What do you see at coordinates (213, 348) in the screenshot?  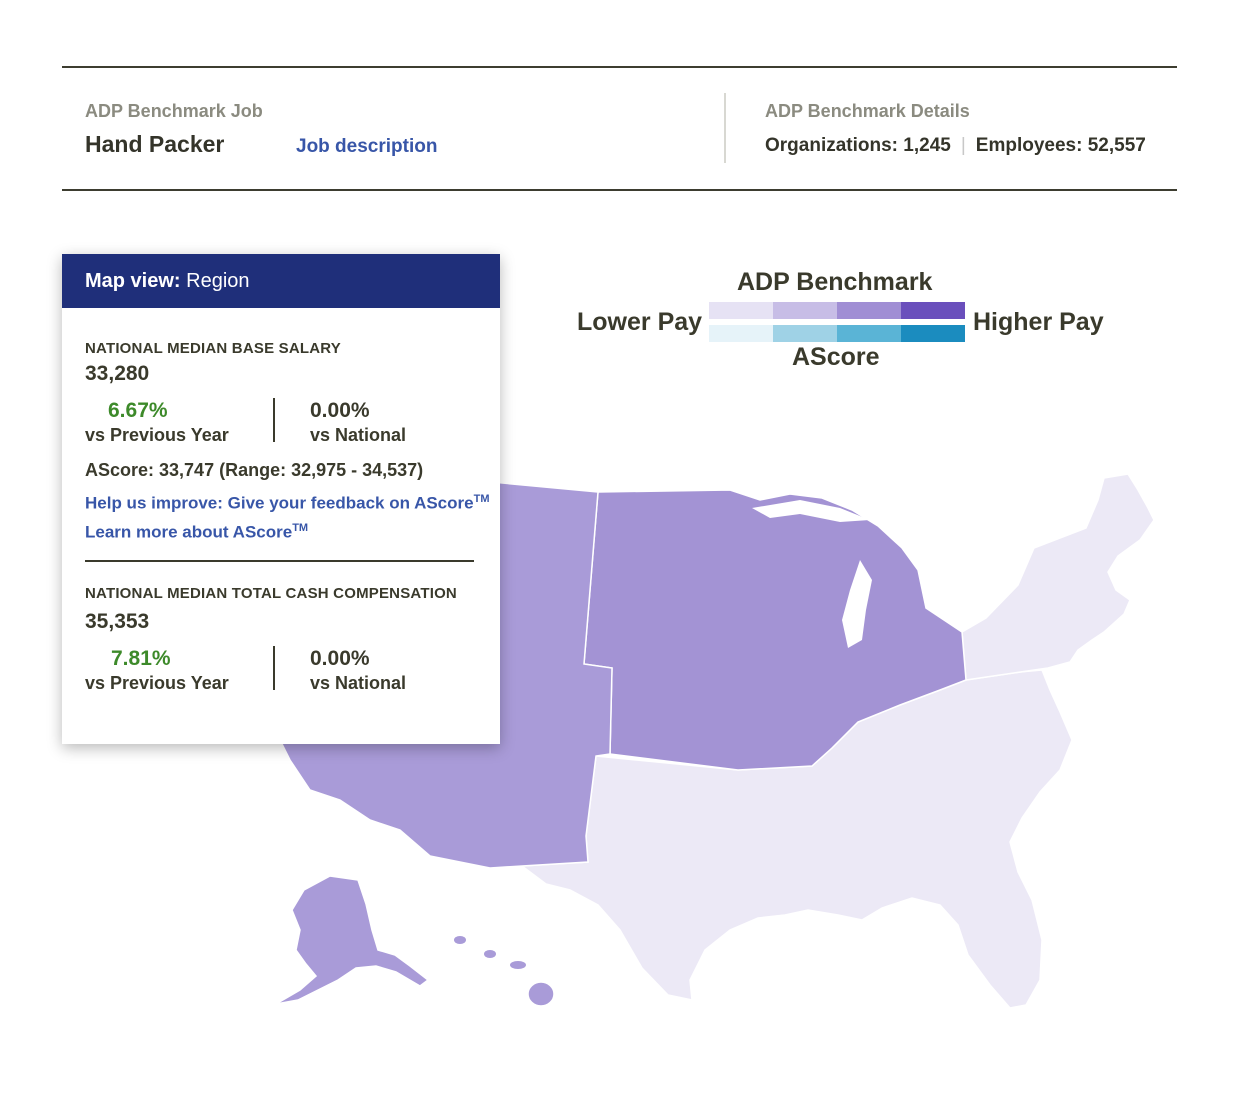 I see `base-salary-label: NATIONAL MEDIAN BASE SALARY` at bounding box center [213, 348].